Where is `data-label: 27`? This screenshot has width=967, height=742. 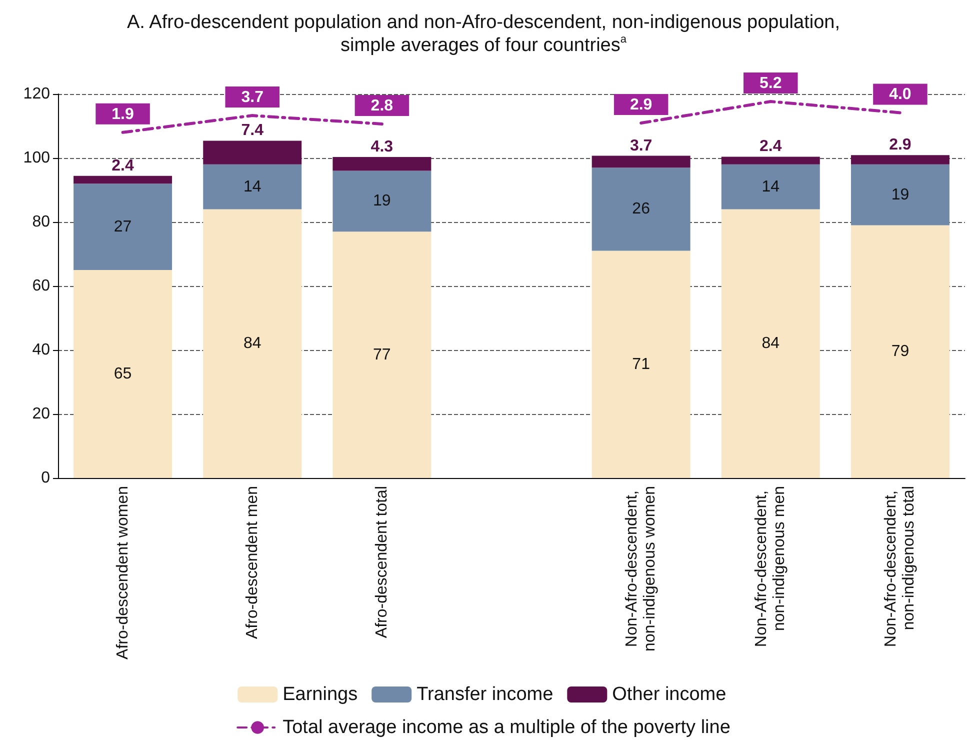 data-label: 27 is located at coordinates (123, 227).